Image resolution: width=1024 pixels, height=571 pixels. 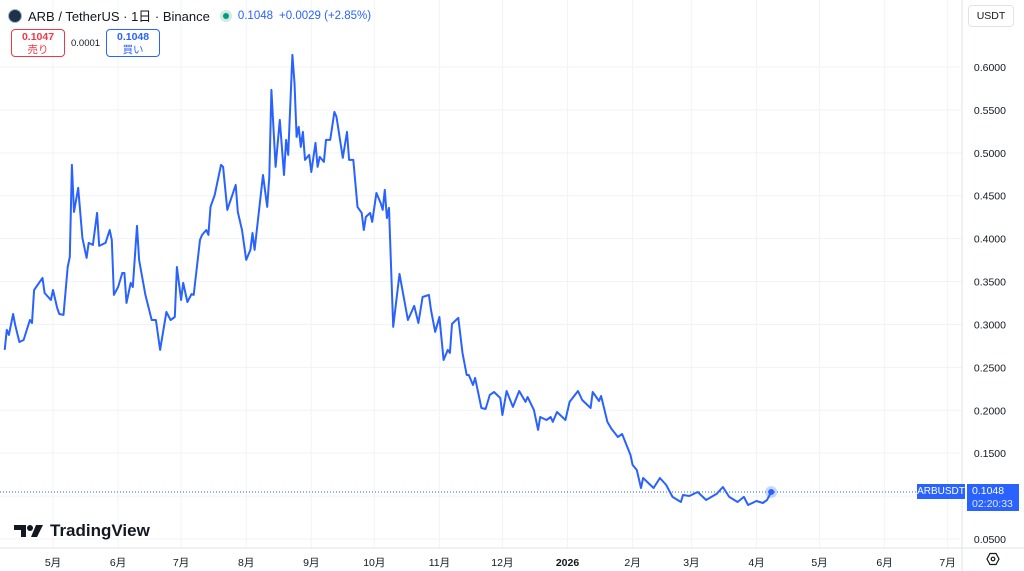 What do you see at coordinates (100, 530) in the screenshot?
I see `logo-text: TradingView` at bounding box center [100, 530].